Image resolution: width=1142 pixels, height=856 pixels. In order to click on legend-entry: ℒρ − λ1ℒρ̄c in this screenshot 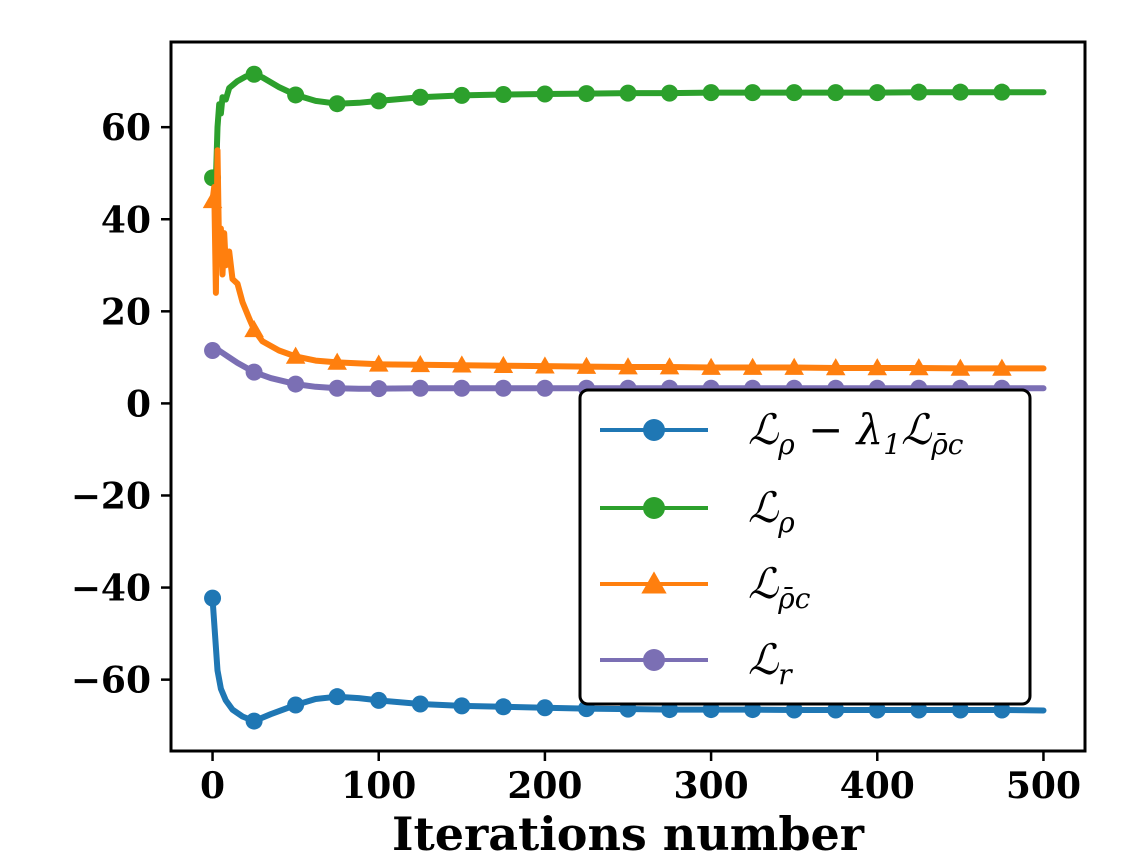, I will do `click(856, 433)`.